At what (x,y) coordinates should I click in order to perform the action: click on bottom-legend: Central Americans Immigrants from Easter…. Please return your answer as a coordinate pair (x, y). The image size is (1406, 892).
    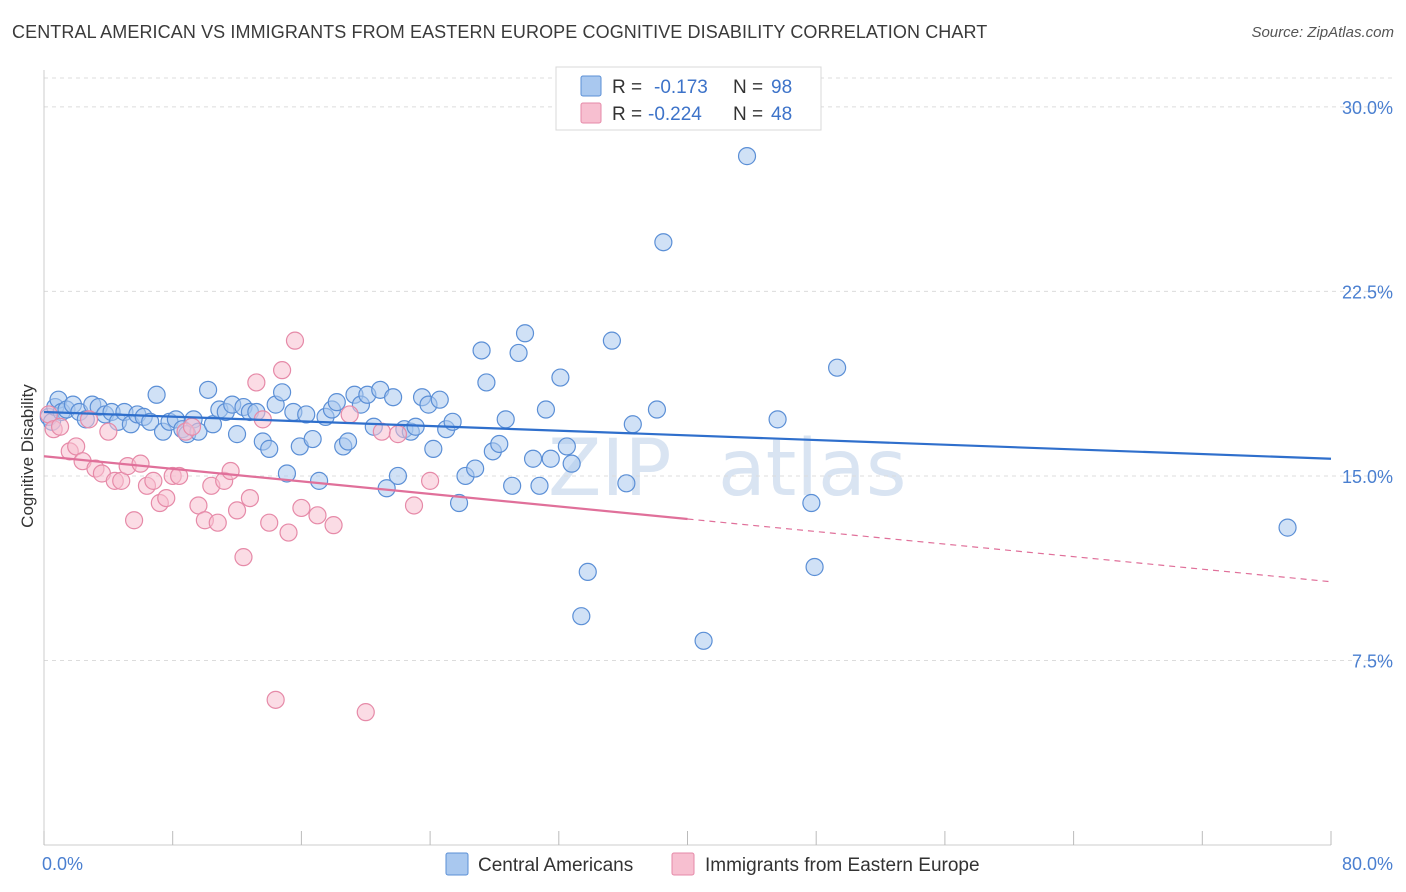
    Looking at the image, I should click on (712, 864).